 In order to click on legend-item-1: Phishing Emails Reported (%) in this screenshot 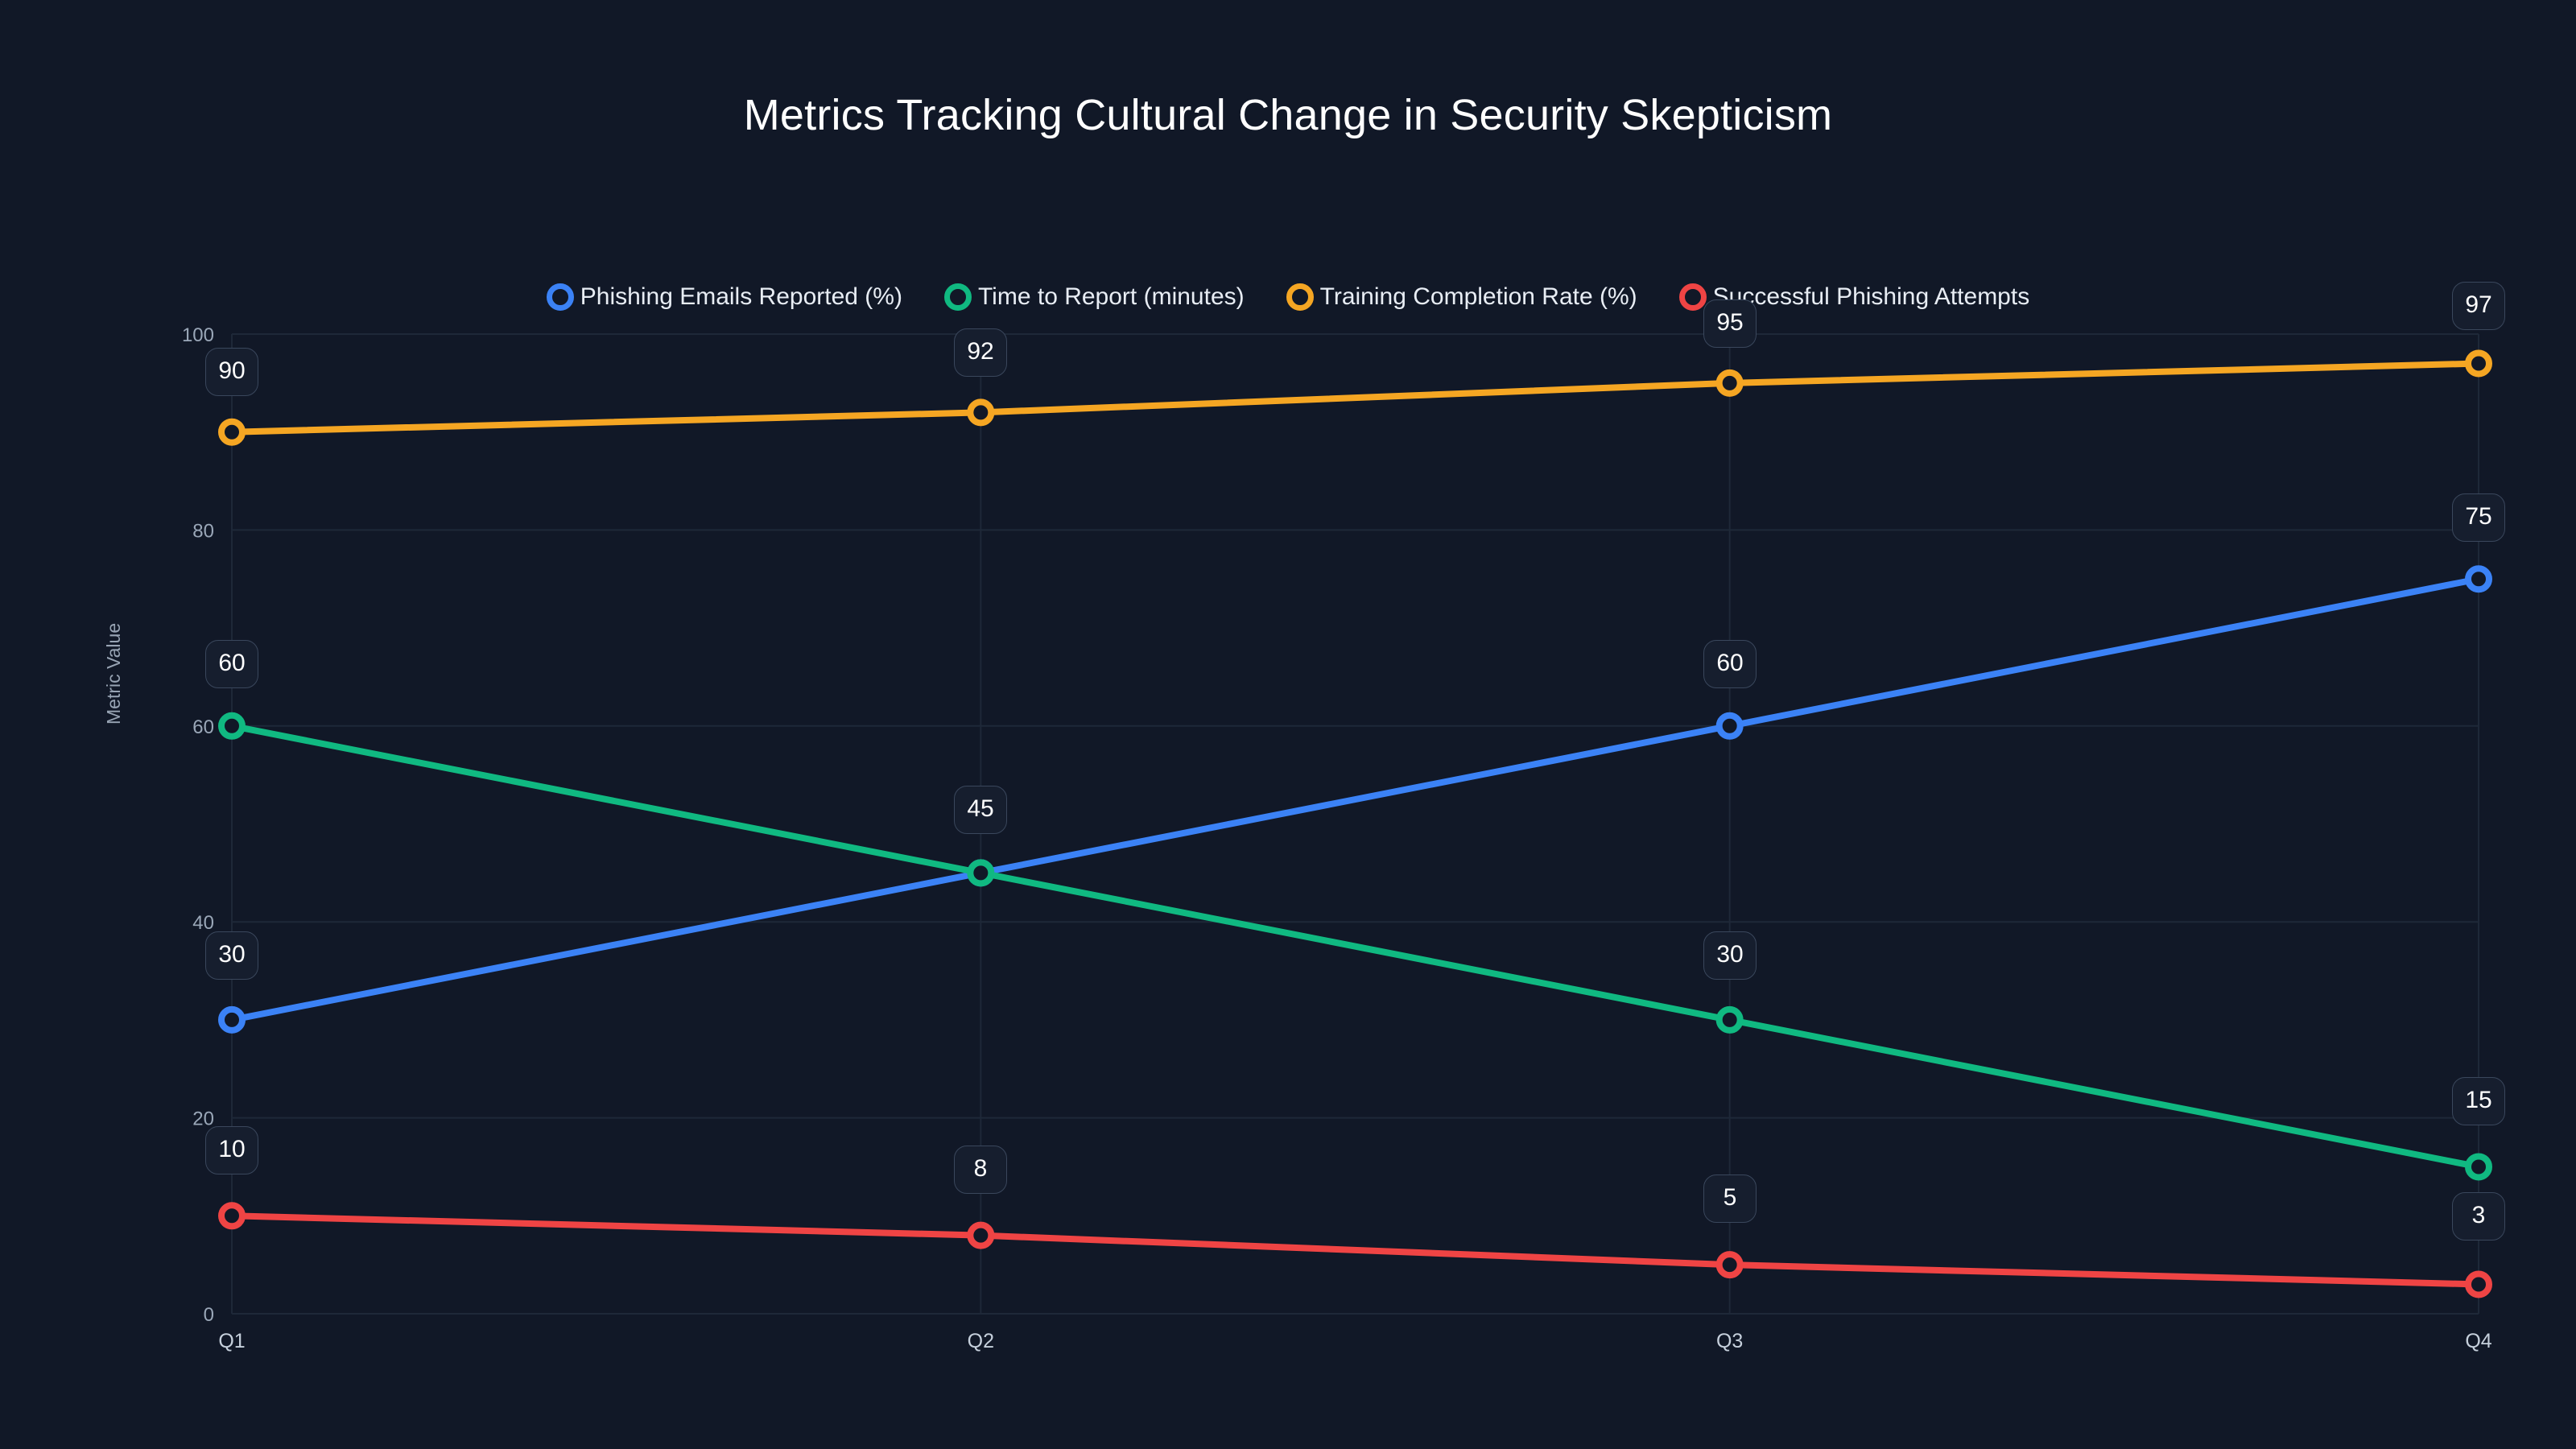, I will do `click(724, 297)`.